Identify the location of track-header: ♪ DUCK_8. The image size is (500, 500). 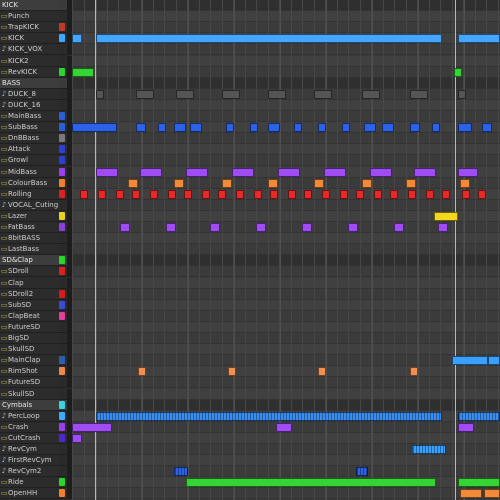
(36, 94).